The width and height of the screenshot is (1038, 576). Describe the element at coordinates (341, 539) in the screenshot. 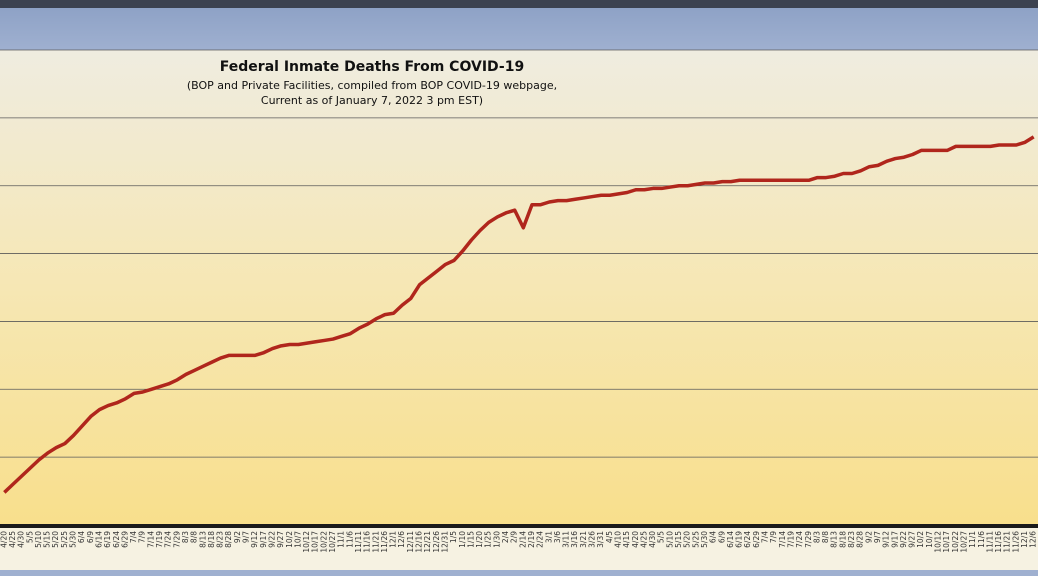

I see `x-tick-label: 11/1` at that location.